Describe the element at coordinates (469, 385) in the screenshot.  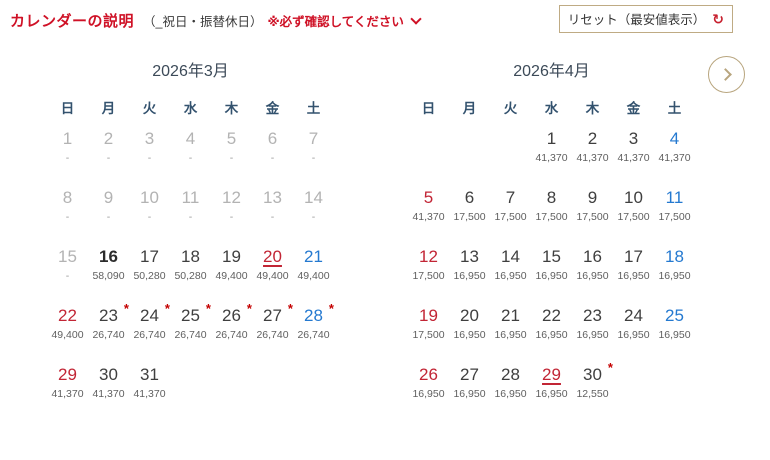
I see `date-cell: 27 16,950` at that location.